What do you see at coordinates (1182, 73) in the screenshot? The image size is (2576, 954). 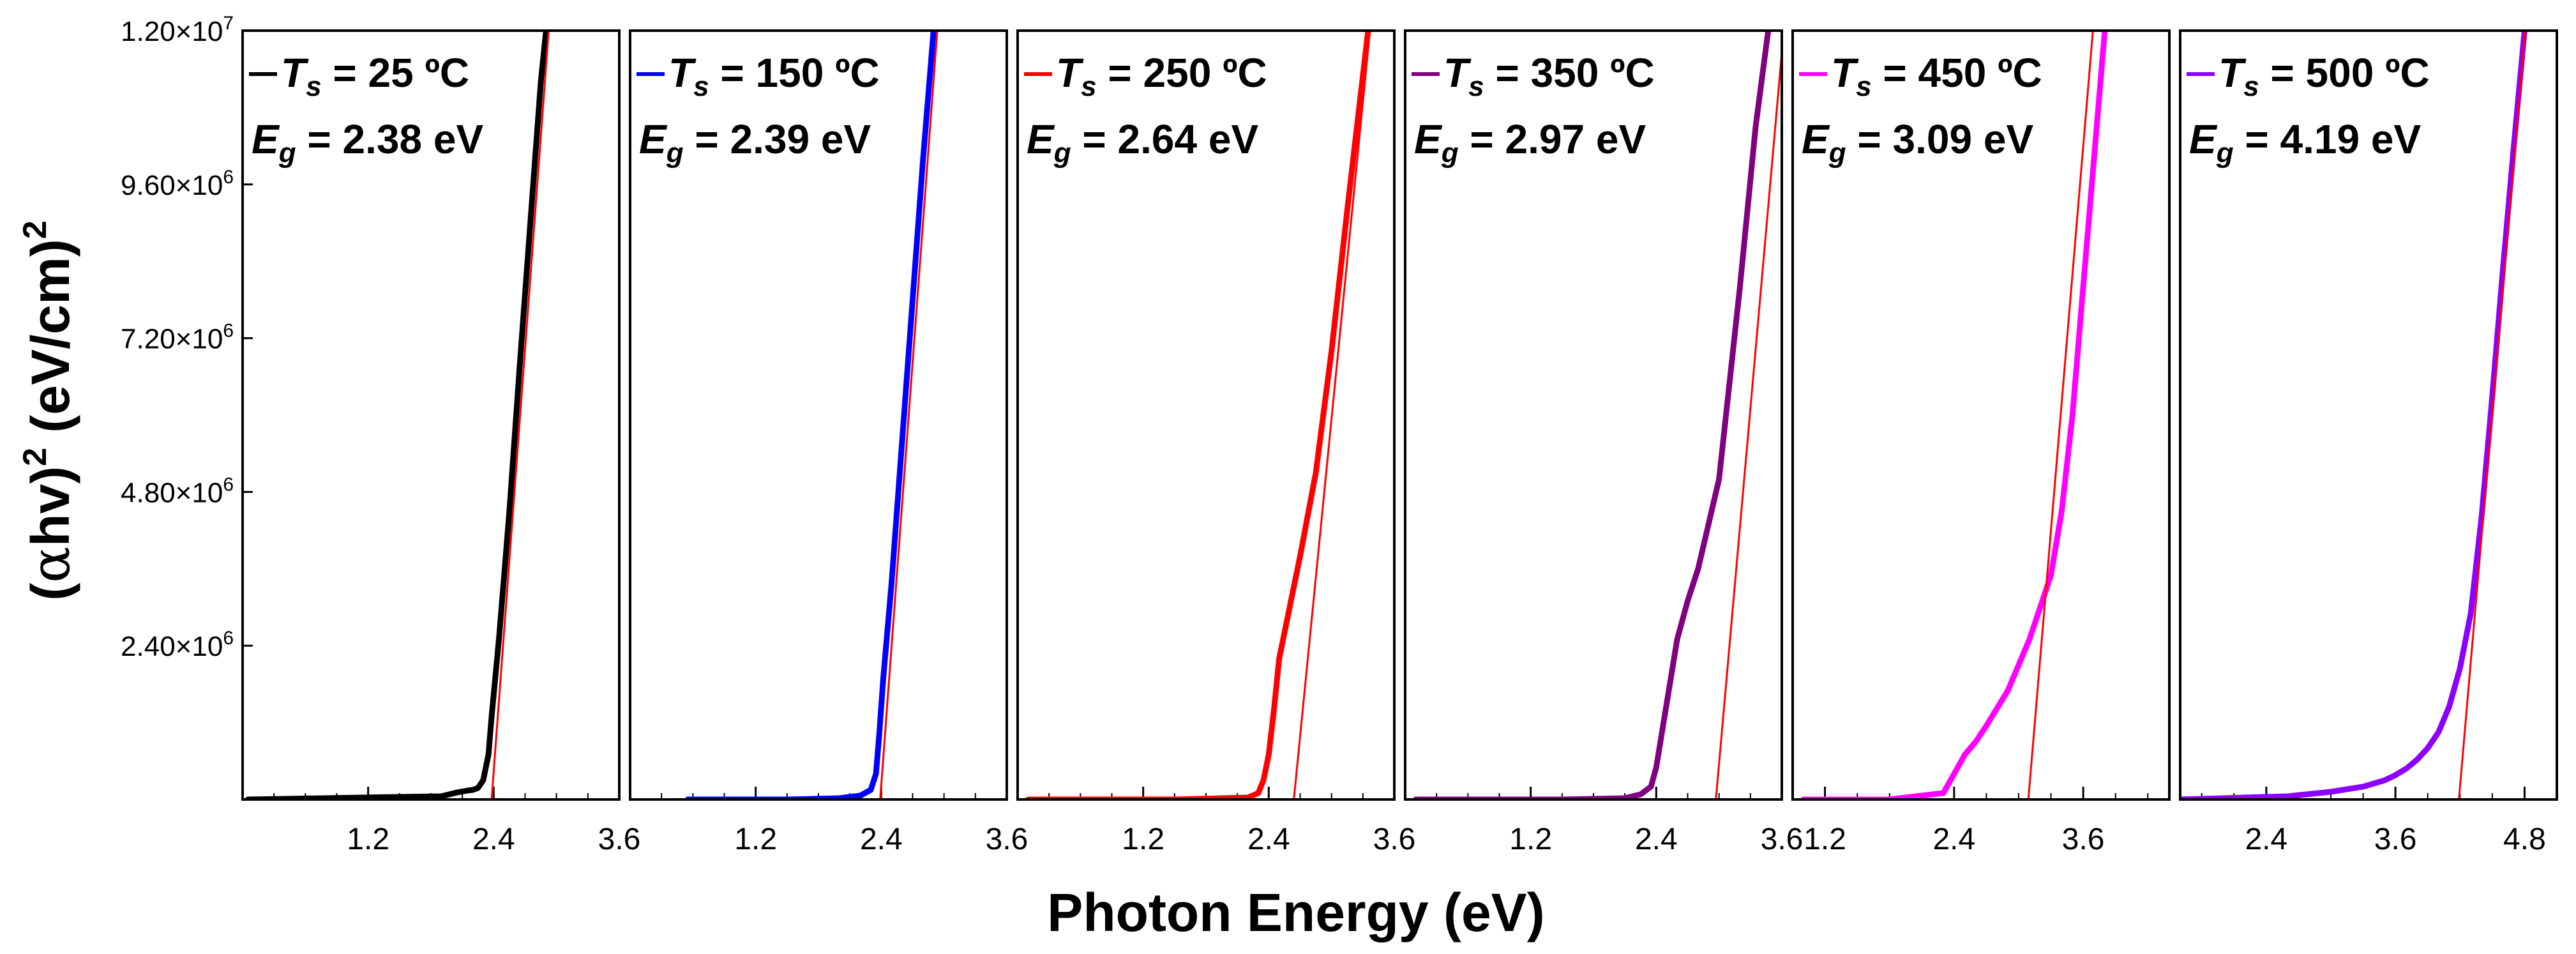 I see `legend-ts-value: = 250 ºC` at bounding box center [1182, 73].